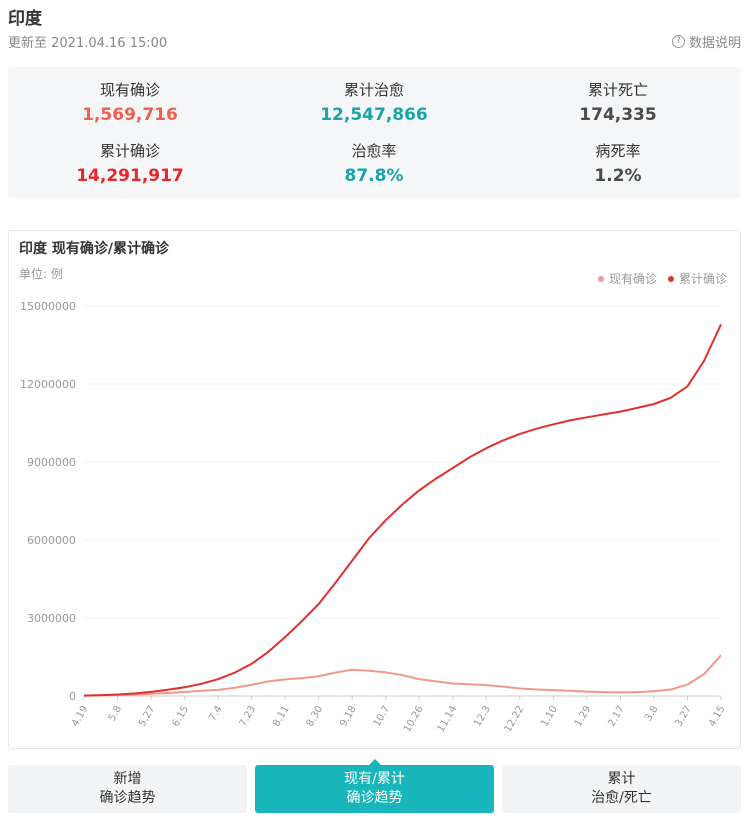 The width and height of the screenshot is (753, 828). I want to click on x-tick-label: 2.17, so click(616, 716).